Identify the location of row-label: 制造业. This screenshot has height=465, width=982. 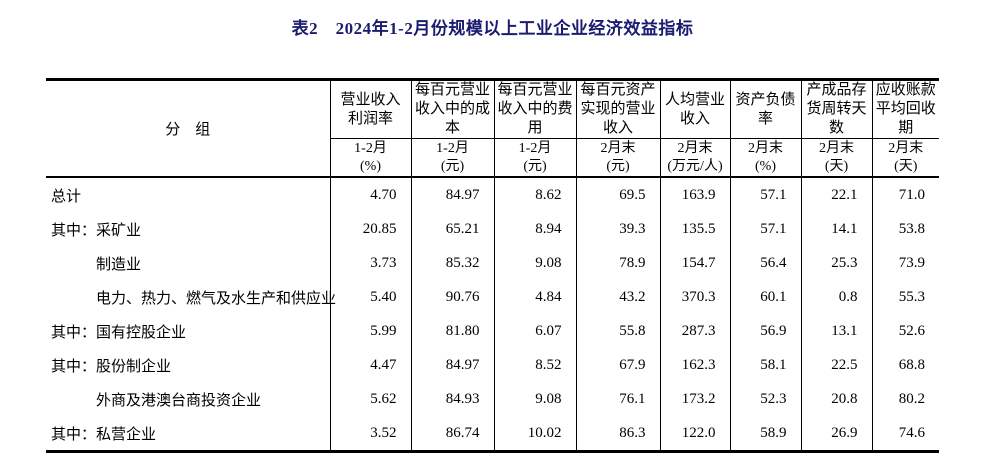
(119, 264).